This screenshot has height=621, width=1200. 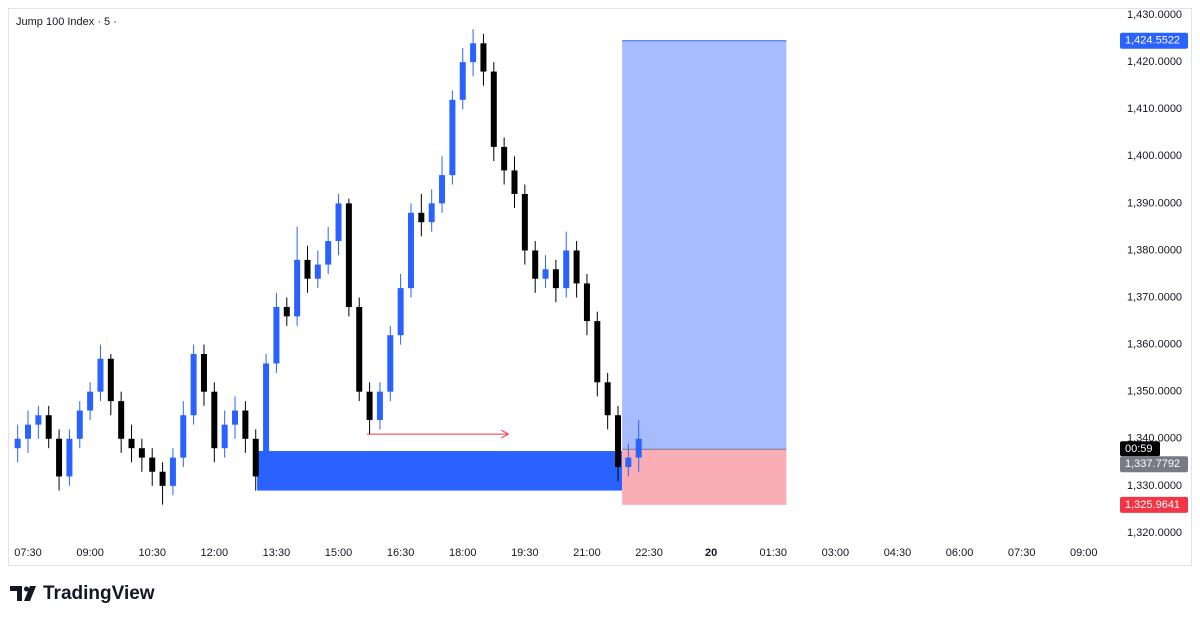 I want to click on entry-price-label-bg, so click(x=1154, y=464).